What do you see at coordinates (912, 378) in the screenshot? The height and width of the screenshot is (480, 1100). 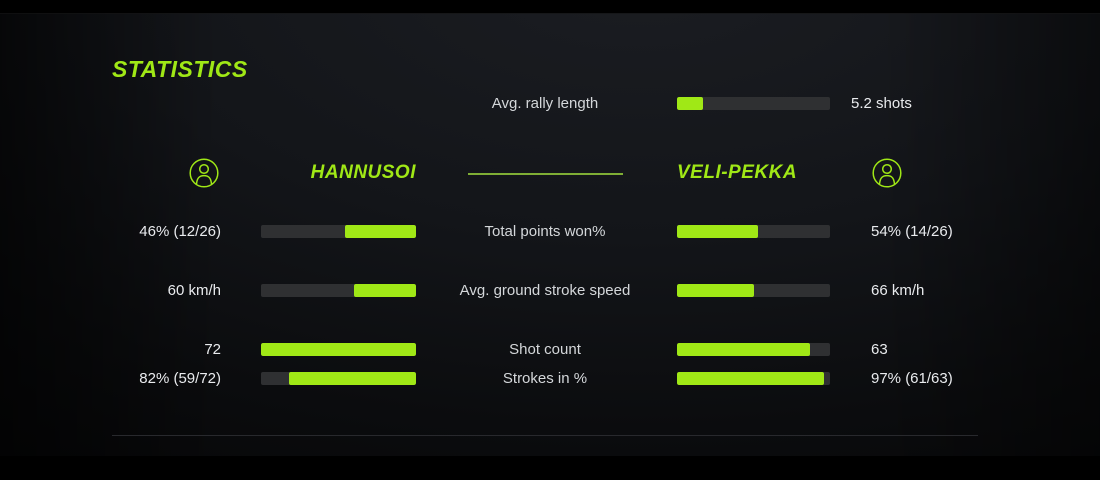 I see `stat-right-value: 97% (61/63)` at bounding box center [912, 378].